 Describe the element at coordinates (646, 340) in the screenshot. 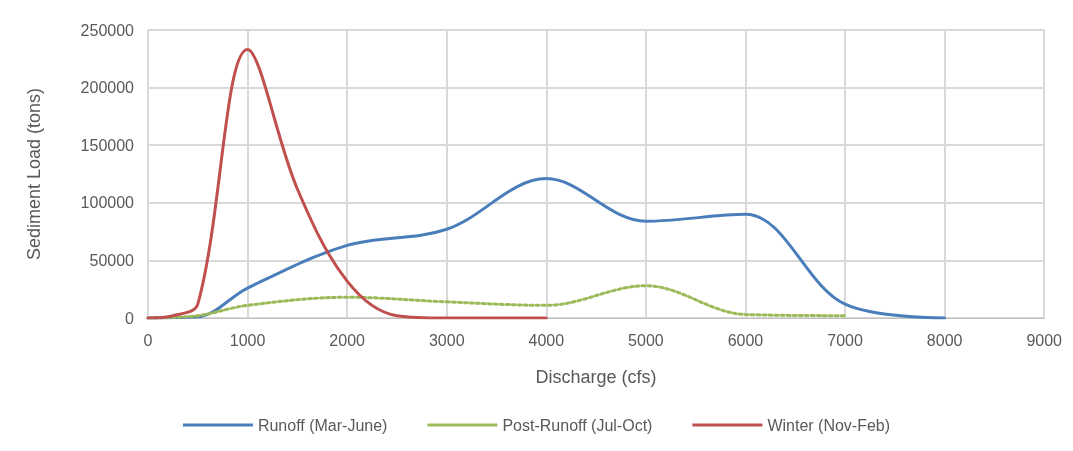

I see `x-tick-label: 5000` at that location.